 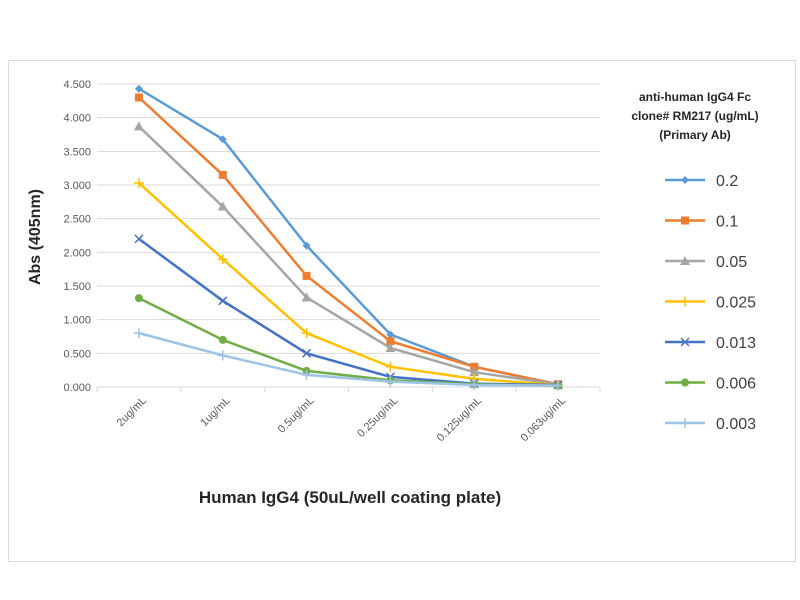 What do you see at coordinates (731, 262) in the screenshot?
I see `legend-label: 0.05` at bounding box center [731, 262].